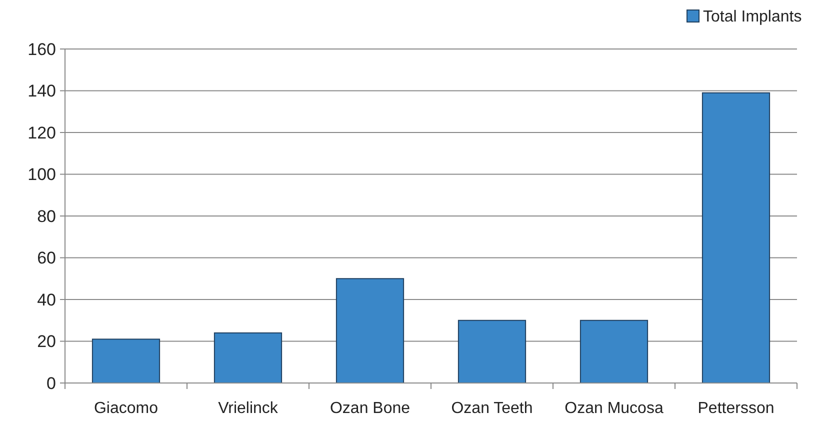 Image resolution: width=835 pixels, height=430 pixels. What do you see at coordinates (51, 383) in the screenshot?
I see `y-tick-label: 0` at bounding box center [51, 383].